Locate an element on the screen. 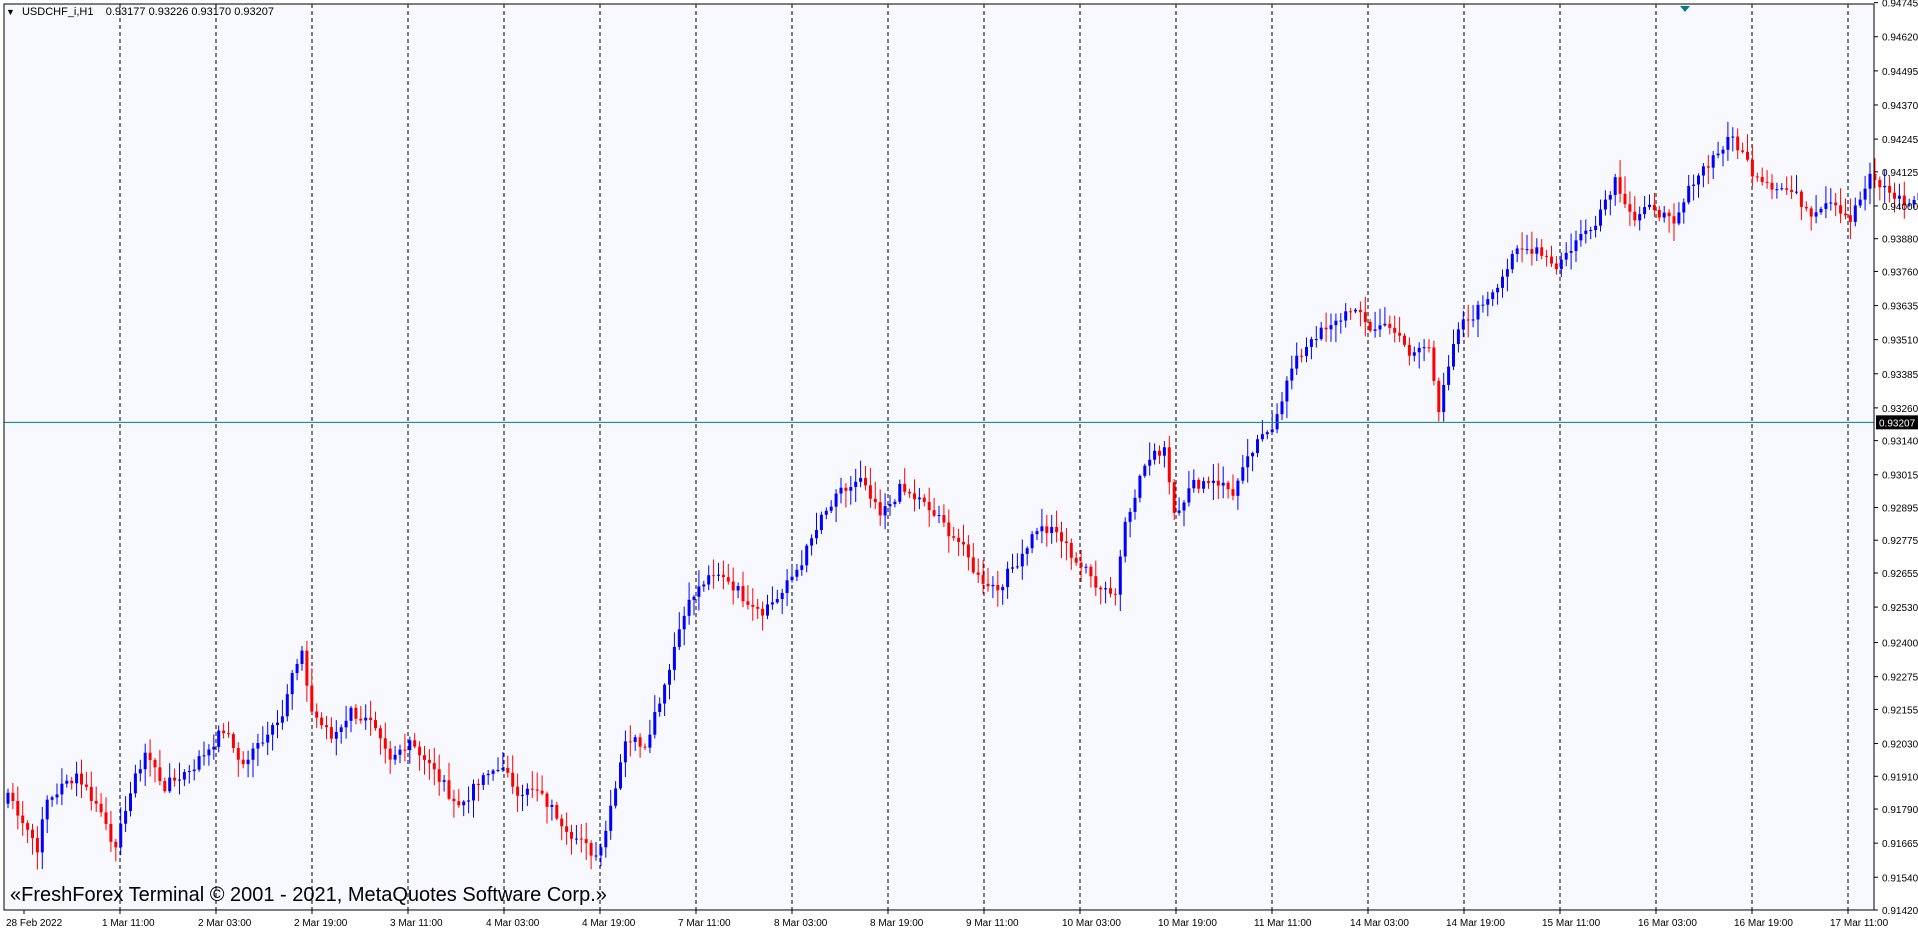 This screenshot has height=938, width=1918. x-tick-label: 28 Feb 2022 is located at coordinates (34, 923).